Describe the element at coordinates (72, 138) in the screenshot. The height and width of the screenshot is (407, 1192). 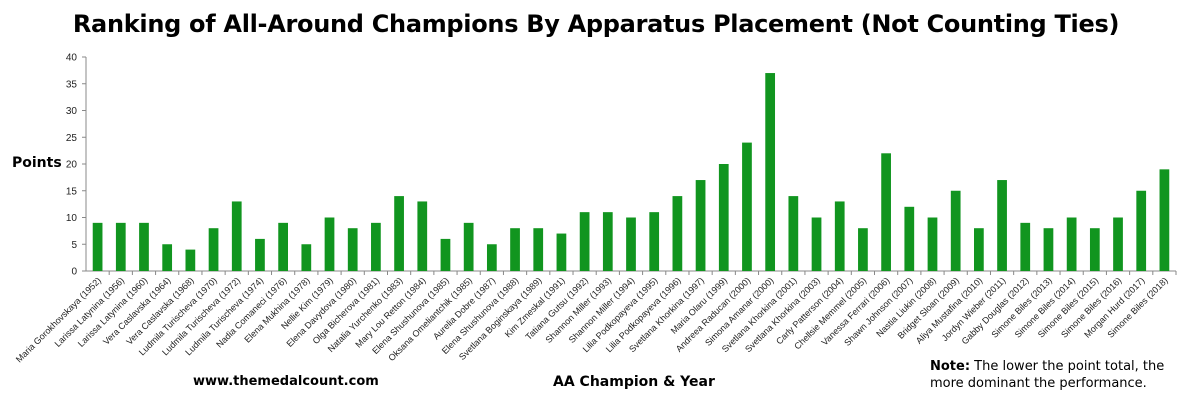
I see `y-tick-label: 25` at that location.